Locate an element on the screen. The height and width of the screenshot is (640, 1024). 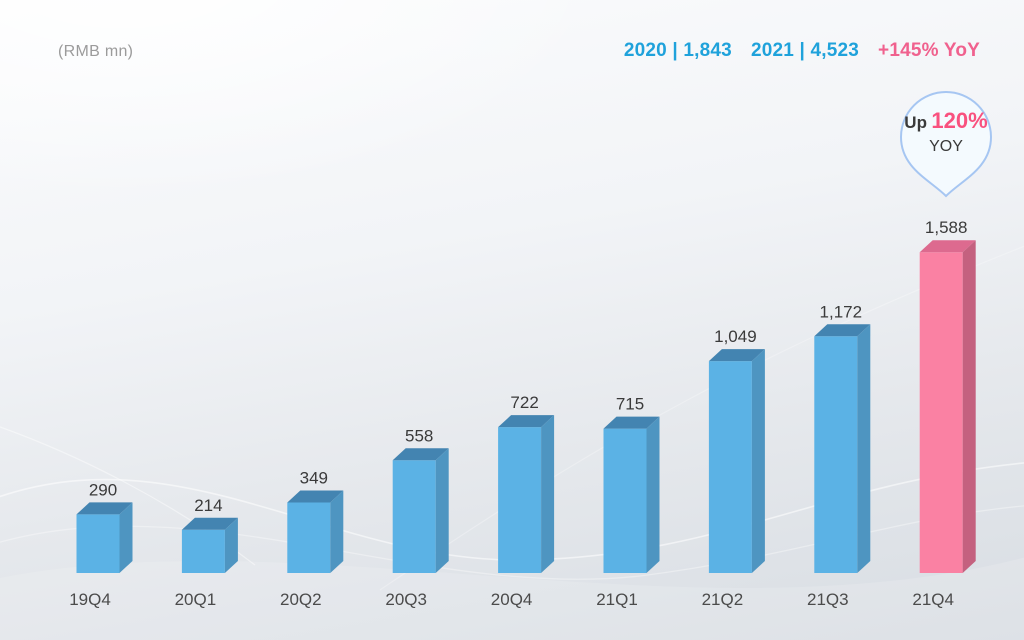
annual-totals: 2020 | 1,843 2021 | 4,523 +145% YoY is located at coordinates (802, 51).